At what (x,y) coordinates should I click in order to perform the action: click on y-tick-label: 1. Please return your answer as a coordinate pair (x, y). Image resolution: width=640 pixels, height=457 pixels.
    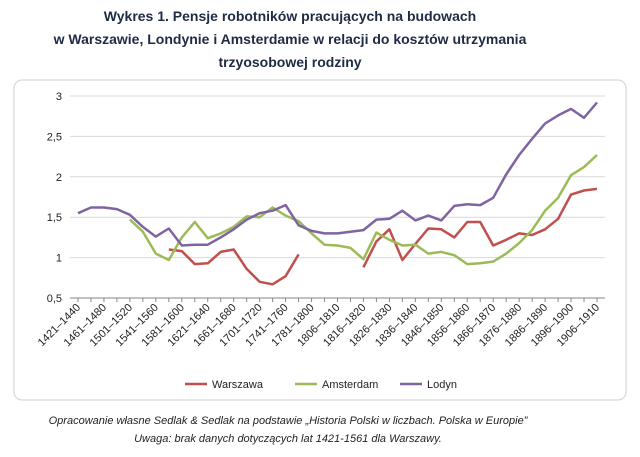
    Looking at the image, I should click on (59, 259).